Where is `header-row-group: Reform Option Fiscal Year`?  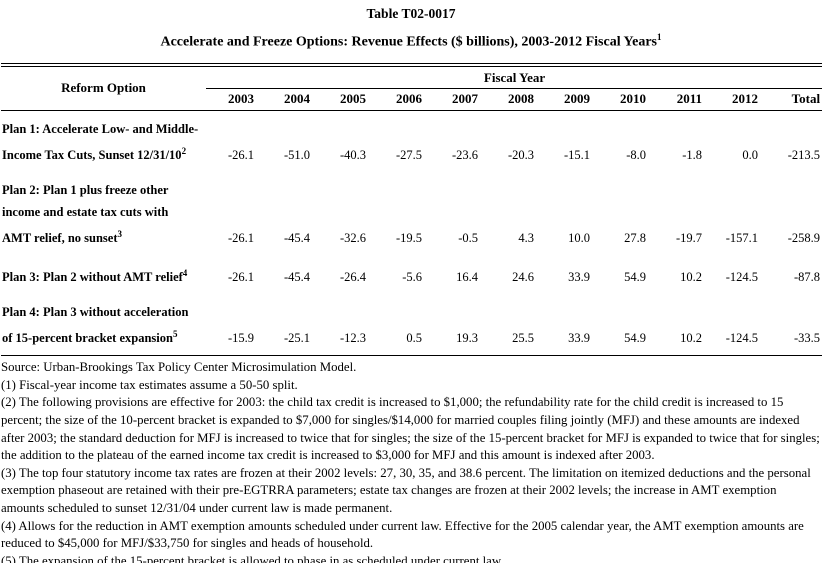
header-row-group: Reform Option Fiscal Year is located at coordinates (411, 87).